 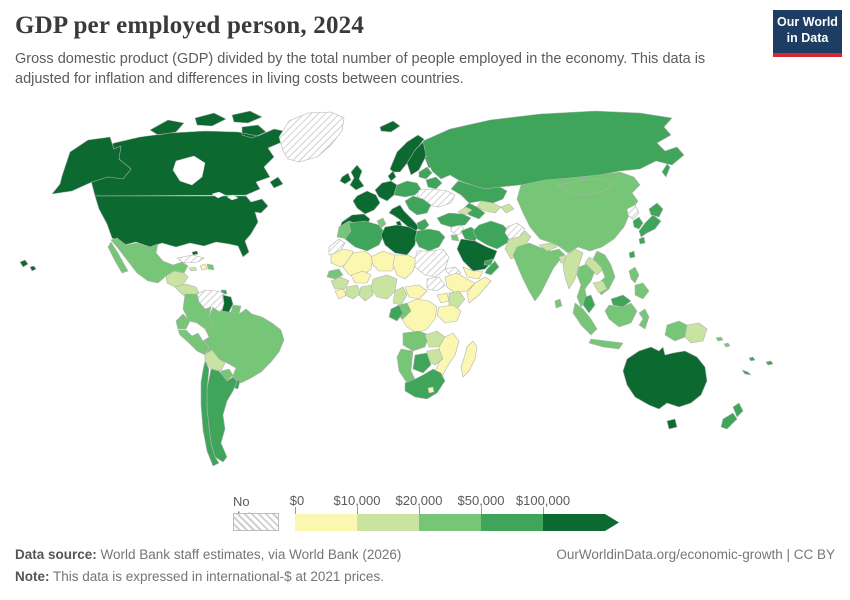 What do you see at coordinates (193, 269) in the screenshot?
I see `region-jamaica` at bounding box center [193, 269].